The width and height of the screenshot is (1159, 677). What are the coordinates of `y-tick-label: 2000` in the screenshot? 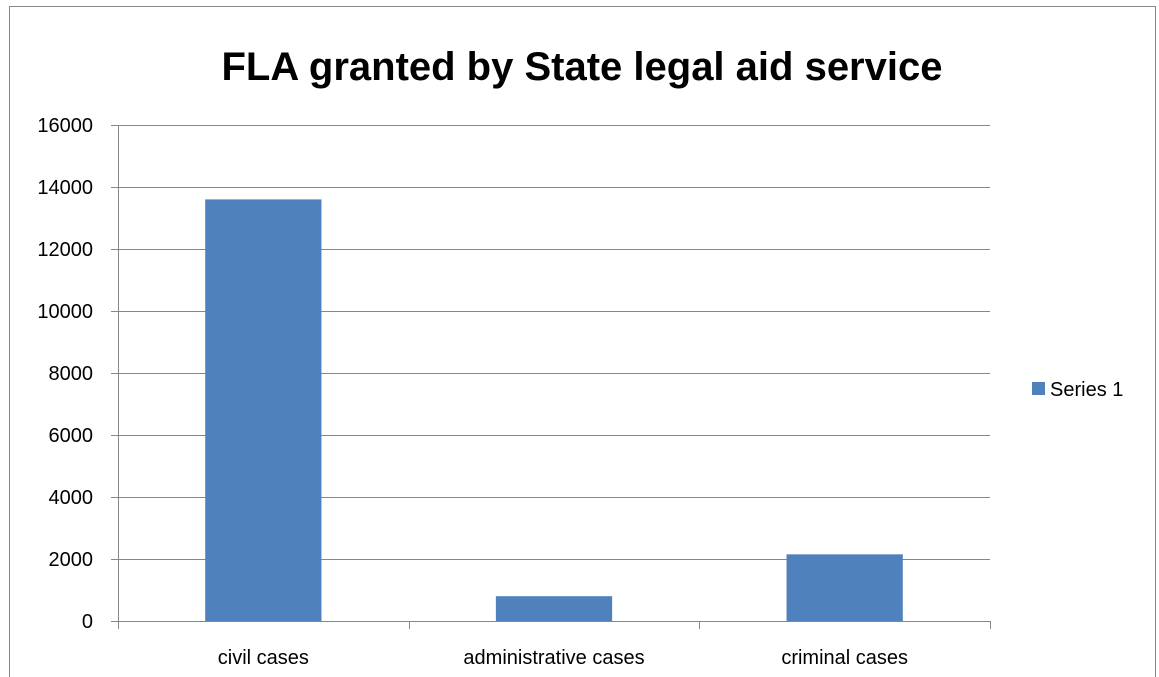 It's located at (71, 560).